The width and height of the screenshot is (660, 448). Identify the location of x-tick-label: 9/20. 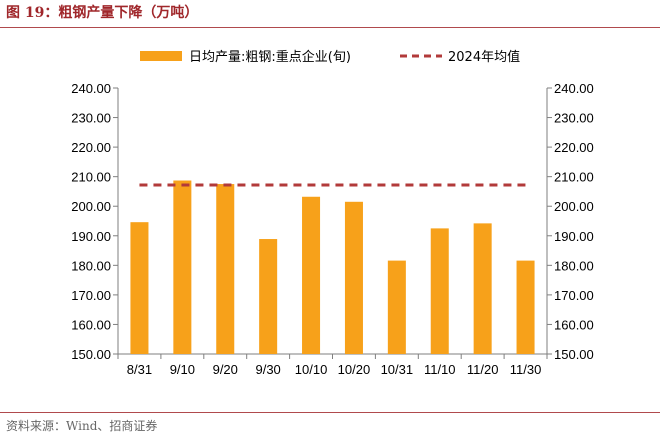
(225, 369).